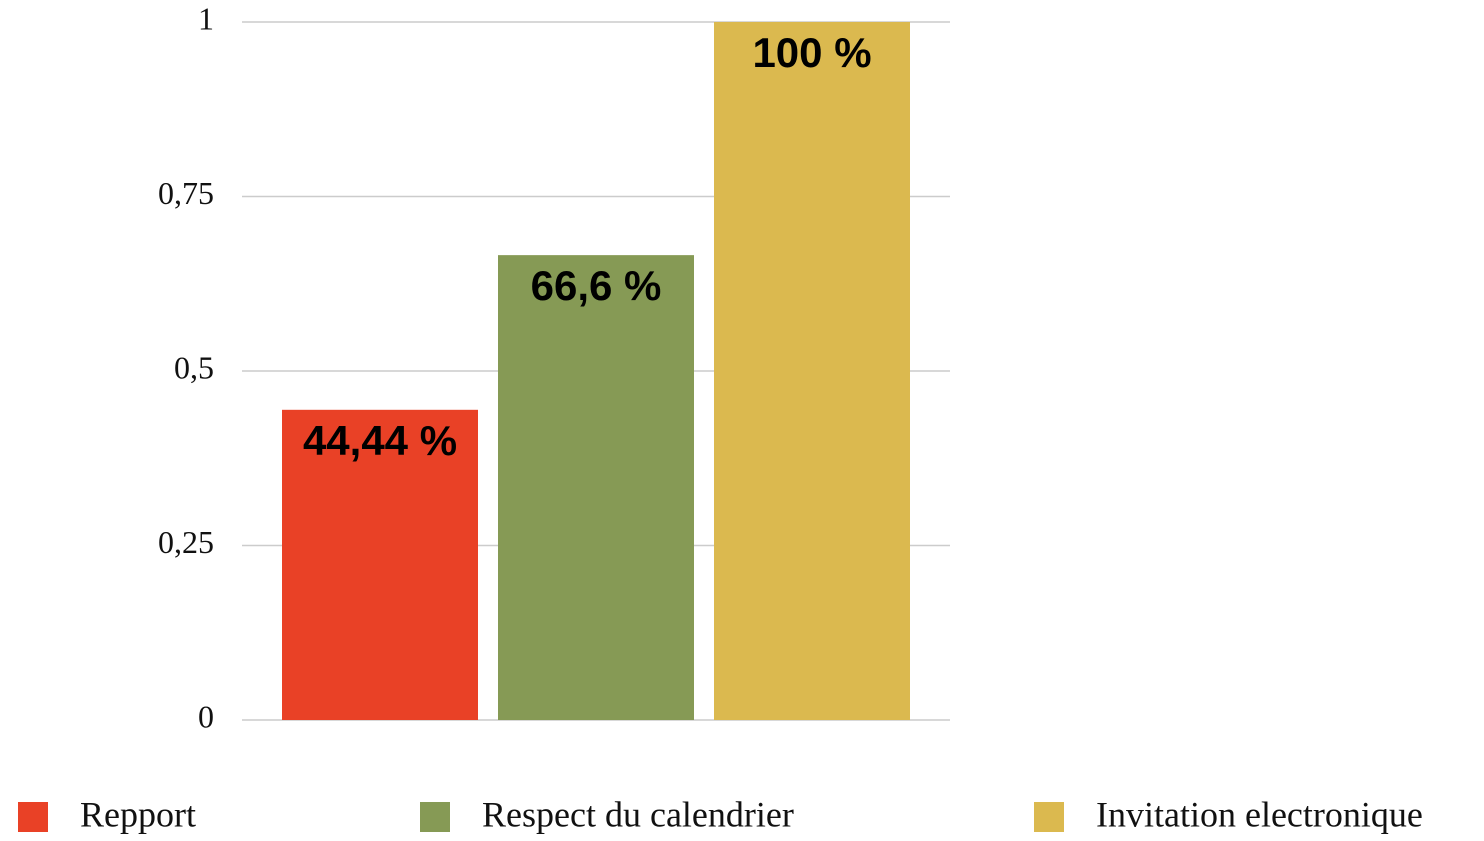 This screenshot has height=841, width=1484. I want to click on y-tick-label: 0,75, so click(186, 193).